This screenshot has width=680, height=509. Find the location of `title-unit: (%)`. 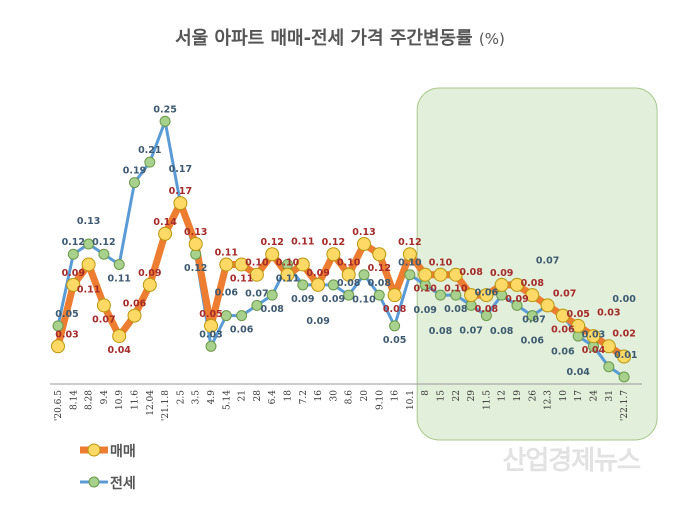

title-unit: (%) is located at coordinates (491, 39).